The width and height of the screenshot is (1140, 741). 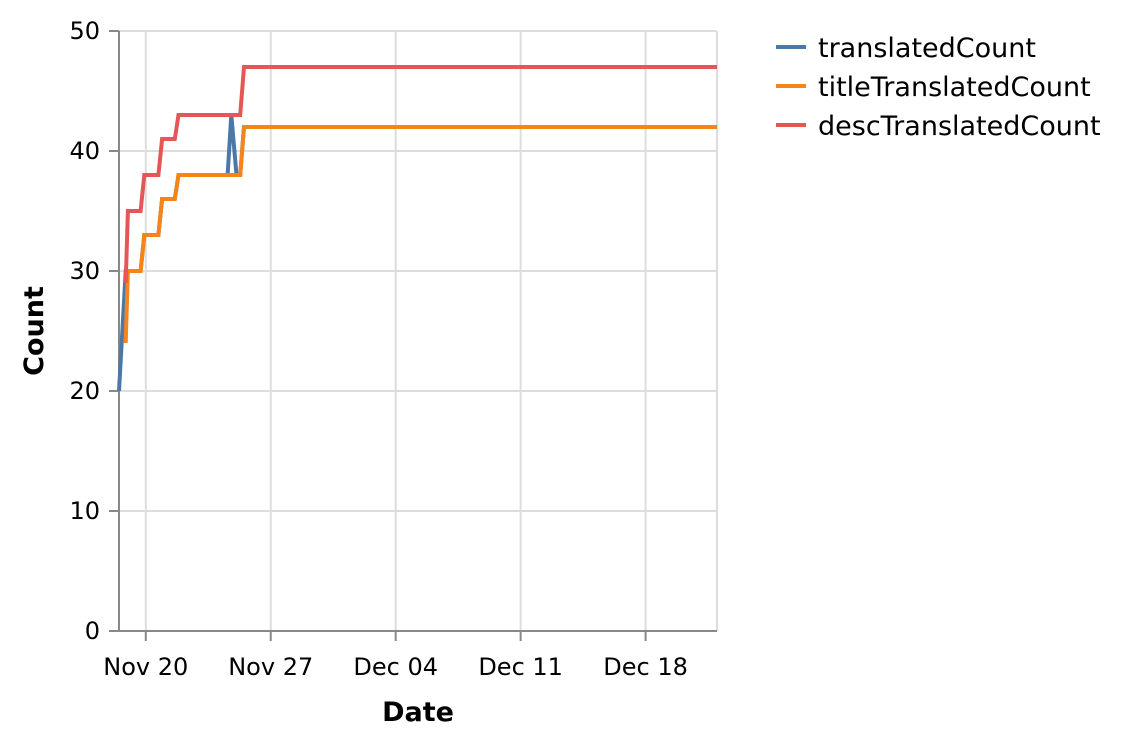 I want to click on x-axis-title: Date, so click(x=418, y=712).